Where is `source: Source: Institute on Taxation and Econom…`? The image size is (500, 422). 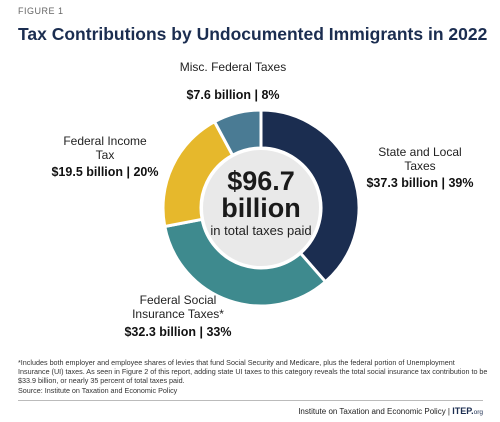
source: Source: Institute on Taxation and Econom… is located at coordinates (98, 390).